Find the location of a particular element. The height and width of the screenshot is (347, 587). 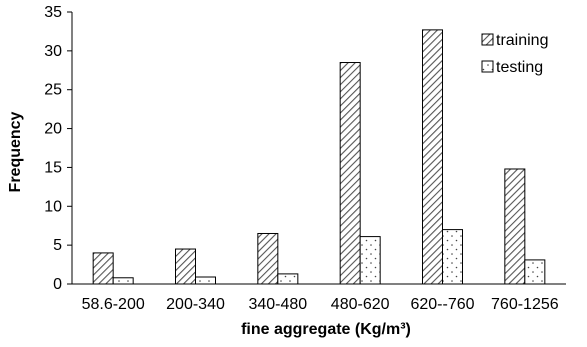

y-tick-label: 0 is located at coordinates (57, 284).